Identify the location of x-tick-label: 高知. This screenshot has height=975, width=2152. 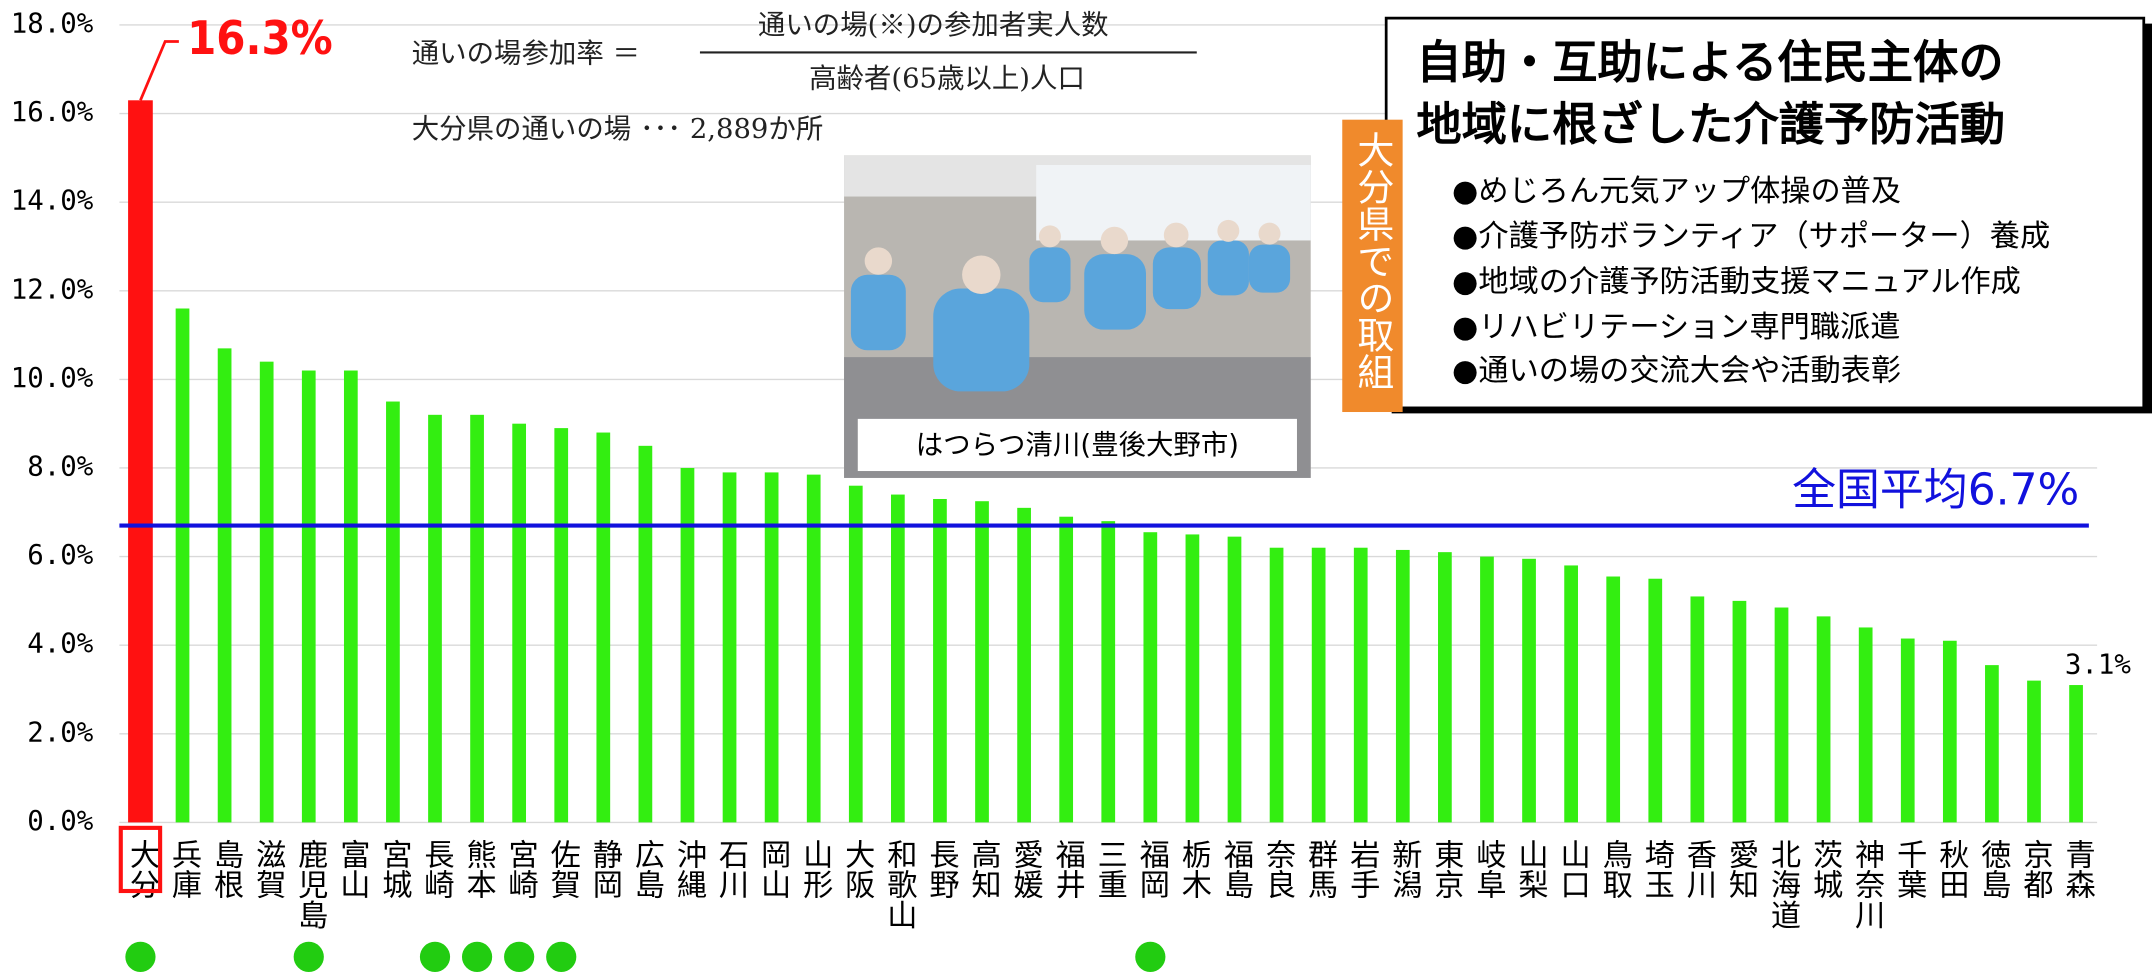
(984, 868).